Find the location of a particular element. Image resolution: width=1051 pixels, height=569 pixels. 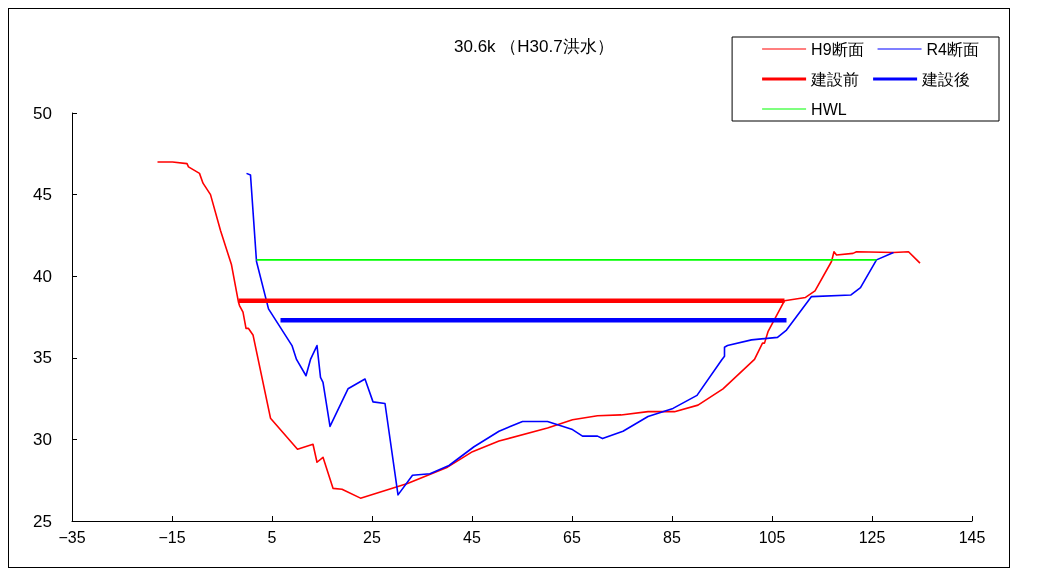

y-tick-label: 25 is located at coordinates (42, 521).